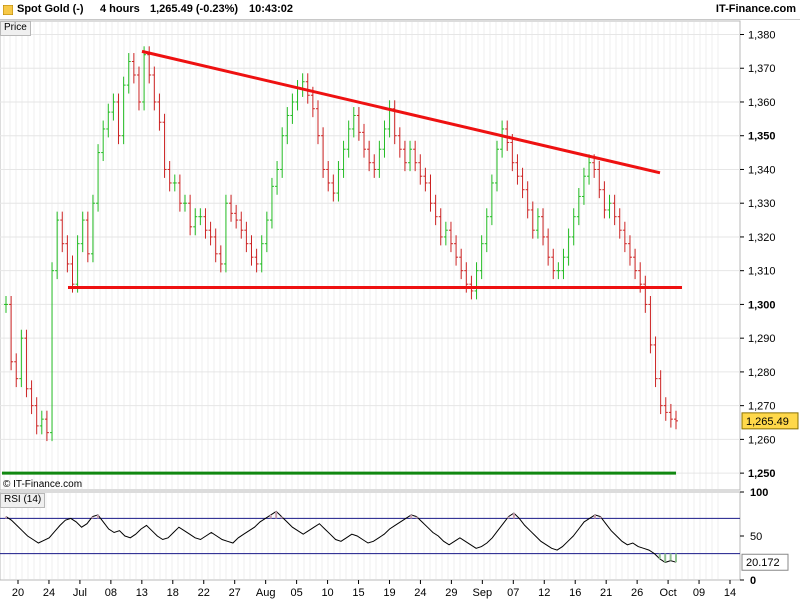  I want to click on copyright-label: © IT-Finance.com, so click(43, 484).